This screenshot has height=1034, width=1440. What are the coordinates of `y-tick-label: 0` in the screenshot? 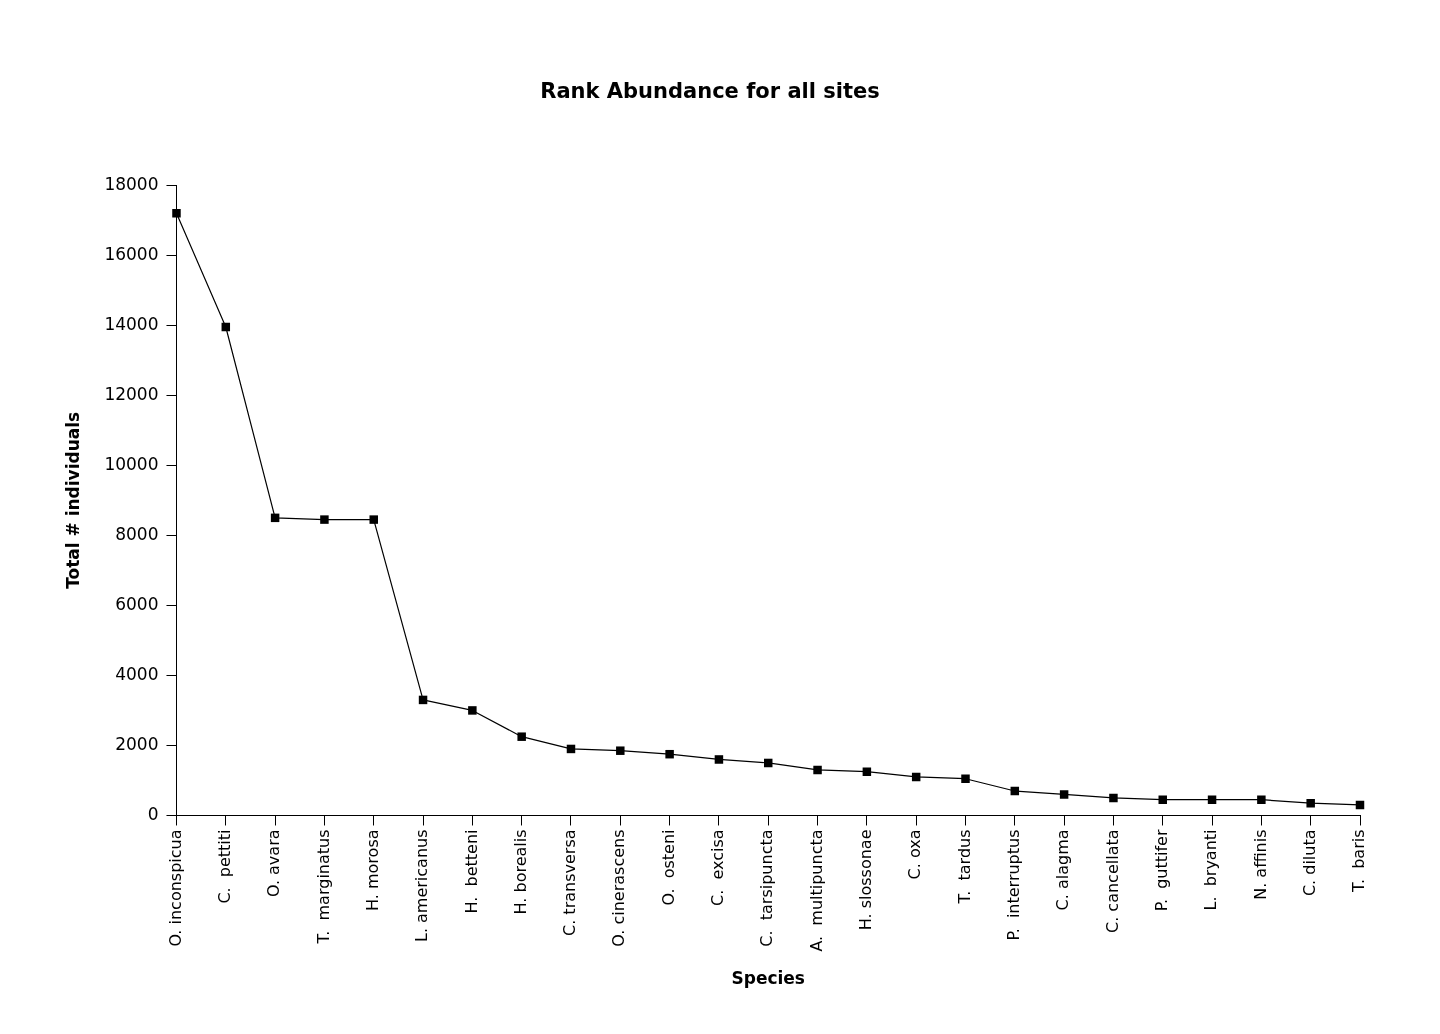 It's located at (153, 813).